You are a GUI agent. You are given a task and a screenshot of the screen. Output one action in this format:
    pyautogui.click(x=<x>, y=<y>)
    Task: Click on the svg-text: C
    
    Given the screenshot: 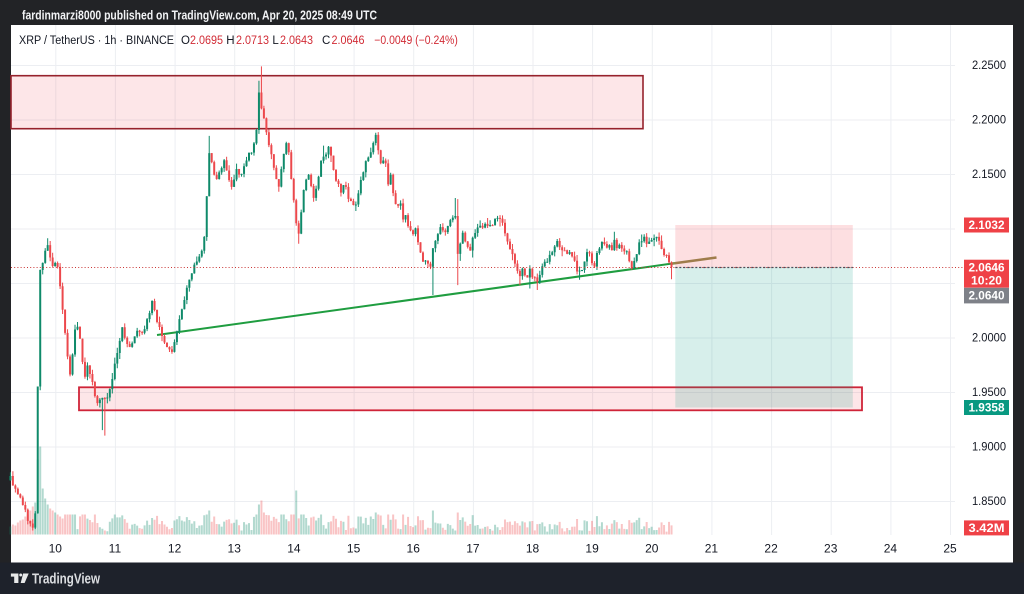 What is the action you would take?
    pyautogui.click(x=326, y=41)
    